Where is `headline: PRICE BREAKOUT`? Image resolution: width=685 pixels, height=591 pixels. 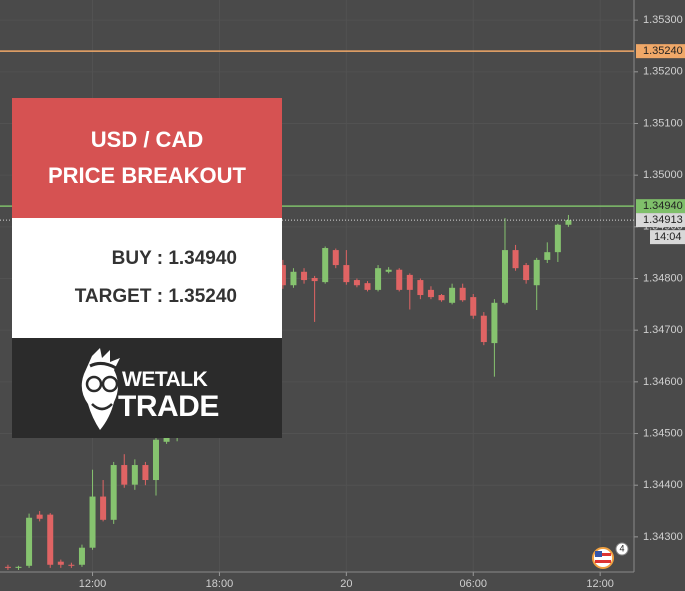 headline: PRICE BREAKOUT is located at coordinates (146, 175).